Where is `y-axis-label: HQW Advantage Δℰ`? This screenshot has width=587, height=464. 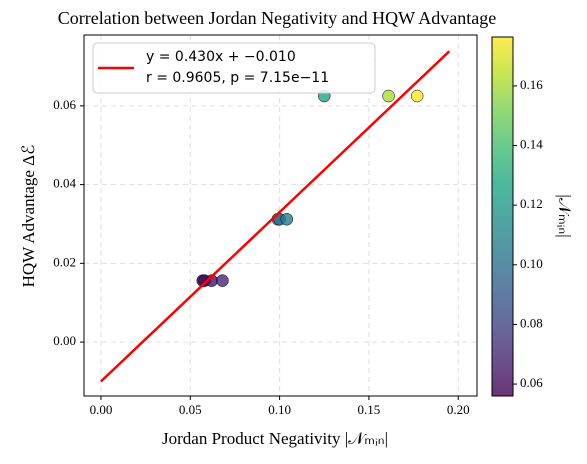
y-axis-label: HQW Advantage Δℰ is located at coordinates (28, 216).